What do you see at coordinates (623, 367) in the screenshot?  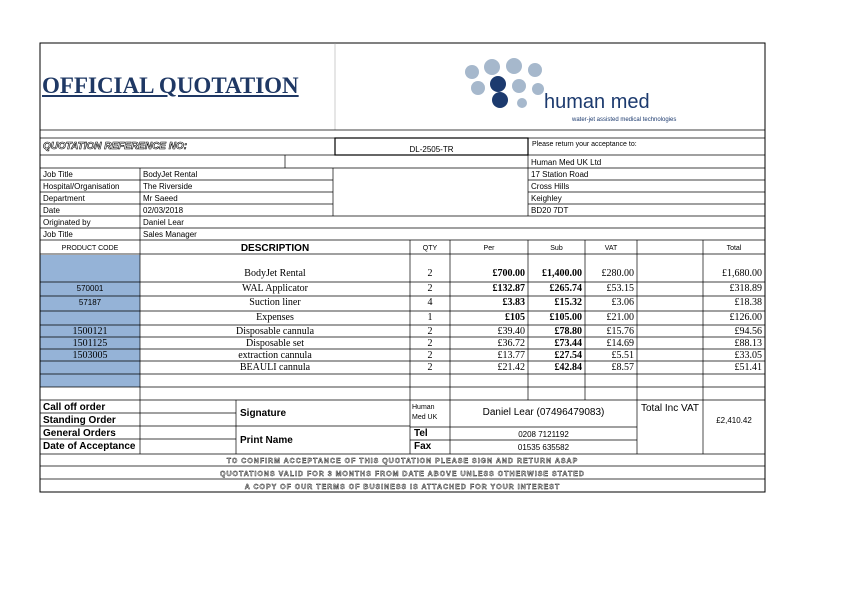 I see `cell: £8.57` at bounding box center [623, 367].